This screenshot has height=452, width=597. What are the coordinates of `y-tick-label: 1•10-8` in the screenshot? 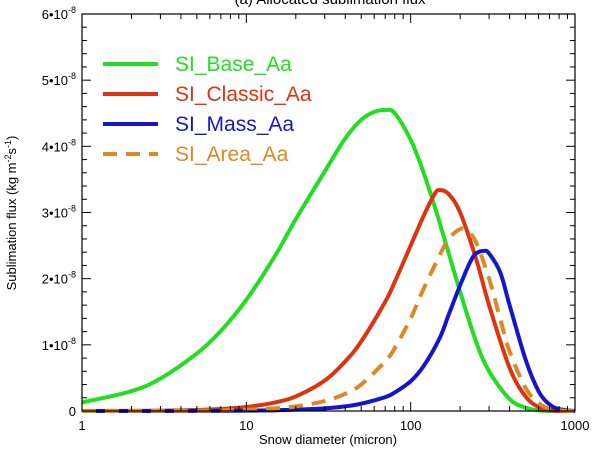 It's located at (59, 344).